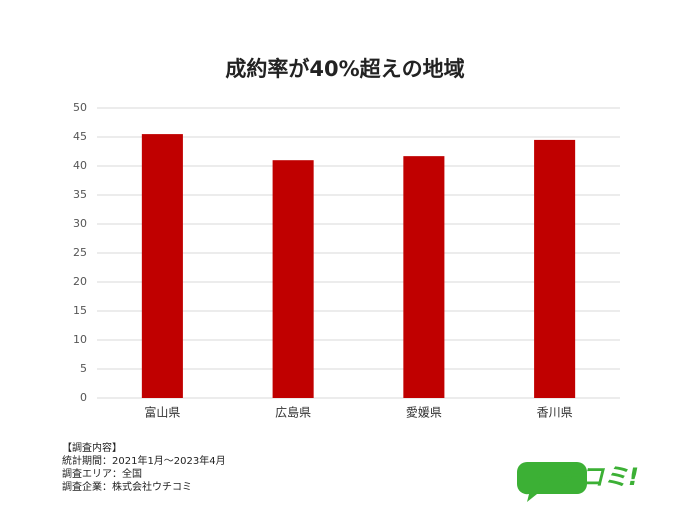 Image resolution: width=700 pixels, height=525 pixels. What do you see at coordinates (127, 486) in the screenshot?
I see `note: 調査企業：株式会社ウチコミ` at bounding box center [127, 486].